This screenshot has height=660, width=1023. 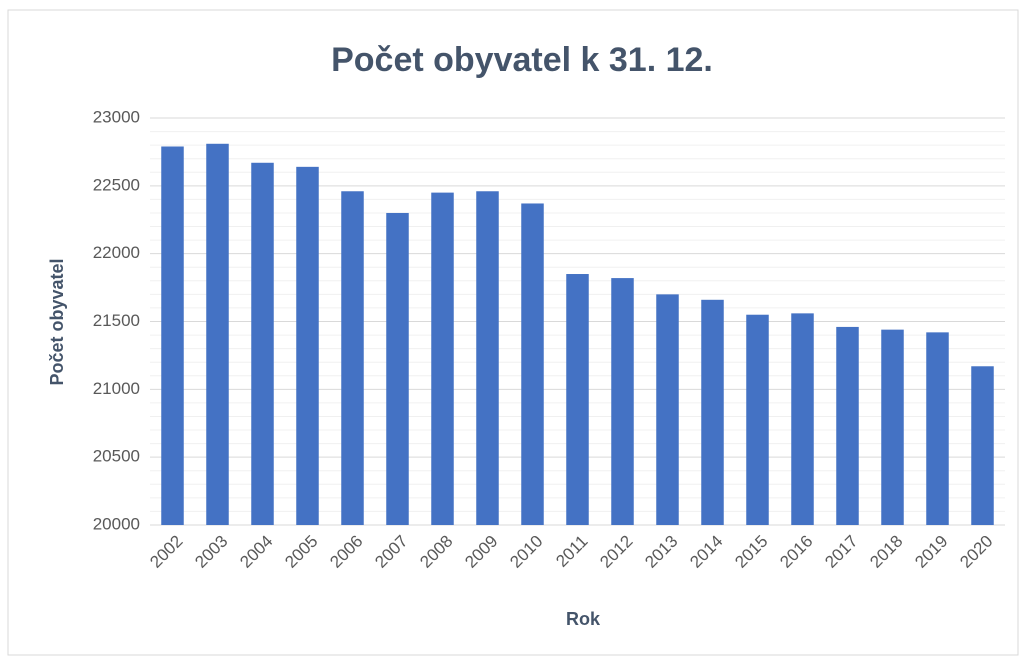 I want to click on y-tick-label: 22000, so click(x=116, y=252).